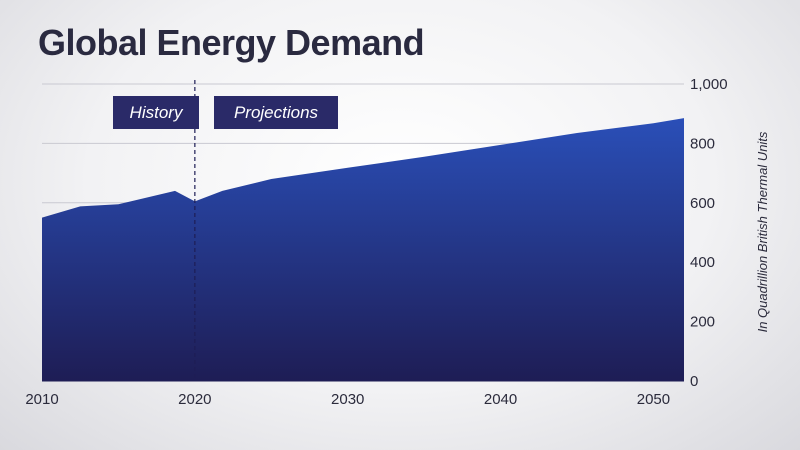 This screenshot has width=800, height=450. What do you see at coordinates (702, 203) in the screenshot?
I see `y-tick-label: 600` at bounding box center [702, 203].